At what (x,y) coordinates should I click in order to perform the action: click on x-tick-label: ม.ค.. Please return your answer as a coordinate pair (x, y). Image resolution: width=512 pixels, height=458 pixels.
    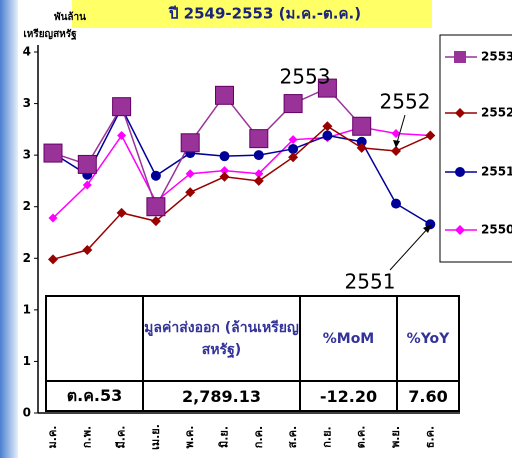
    Looking at the image, I should click on (52, 437).